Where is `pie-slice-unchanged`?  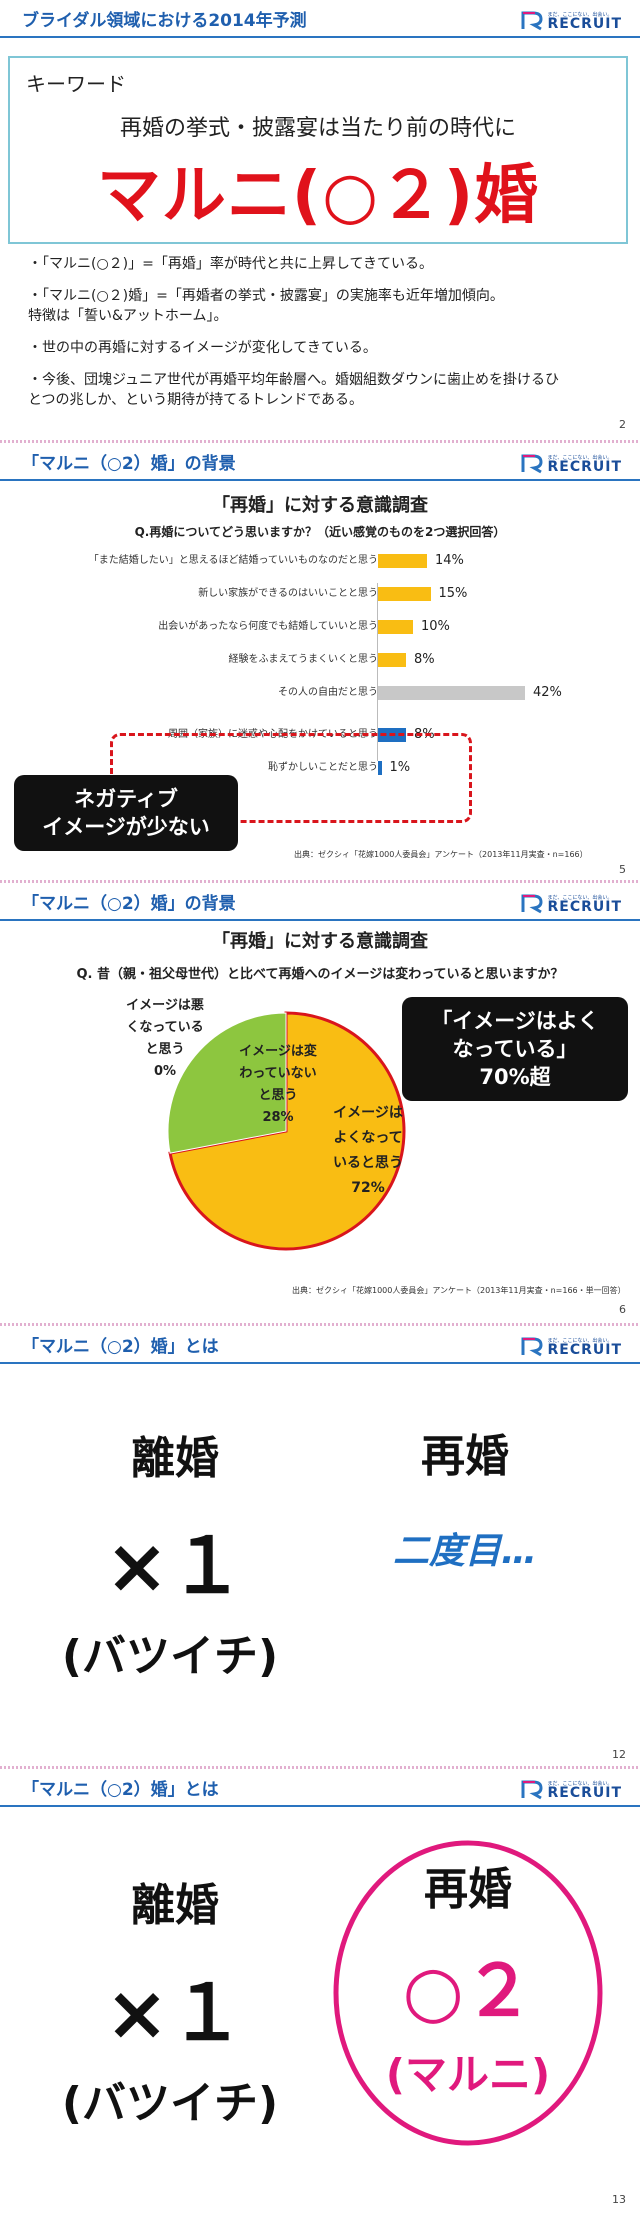
pie-slice-unchanged is located at coordinates (227, 1083).